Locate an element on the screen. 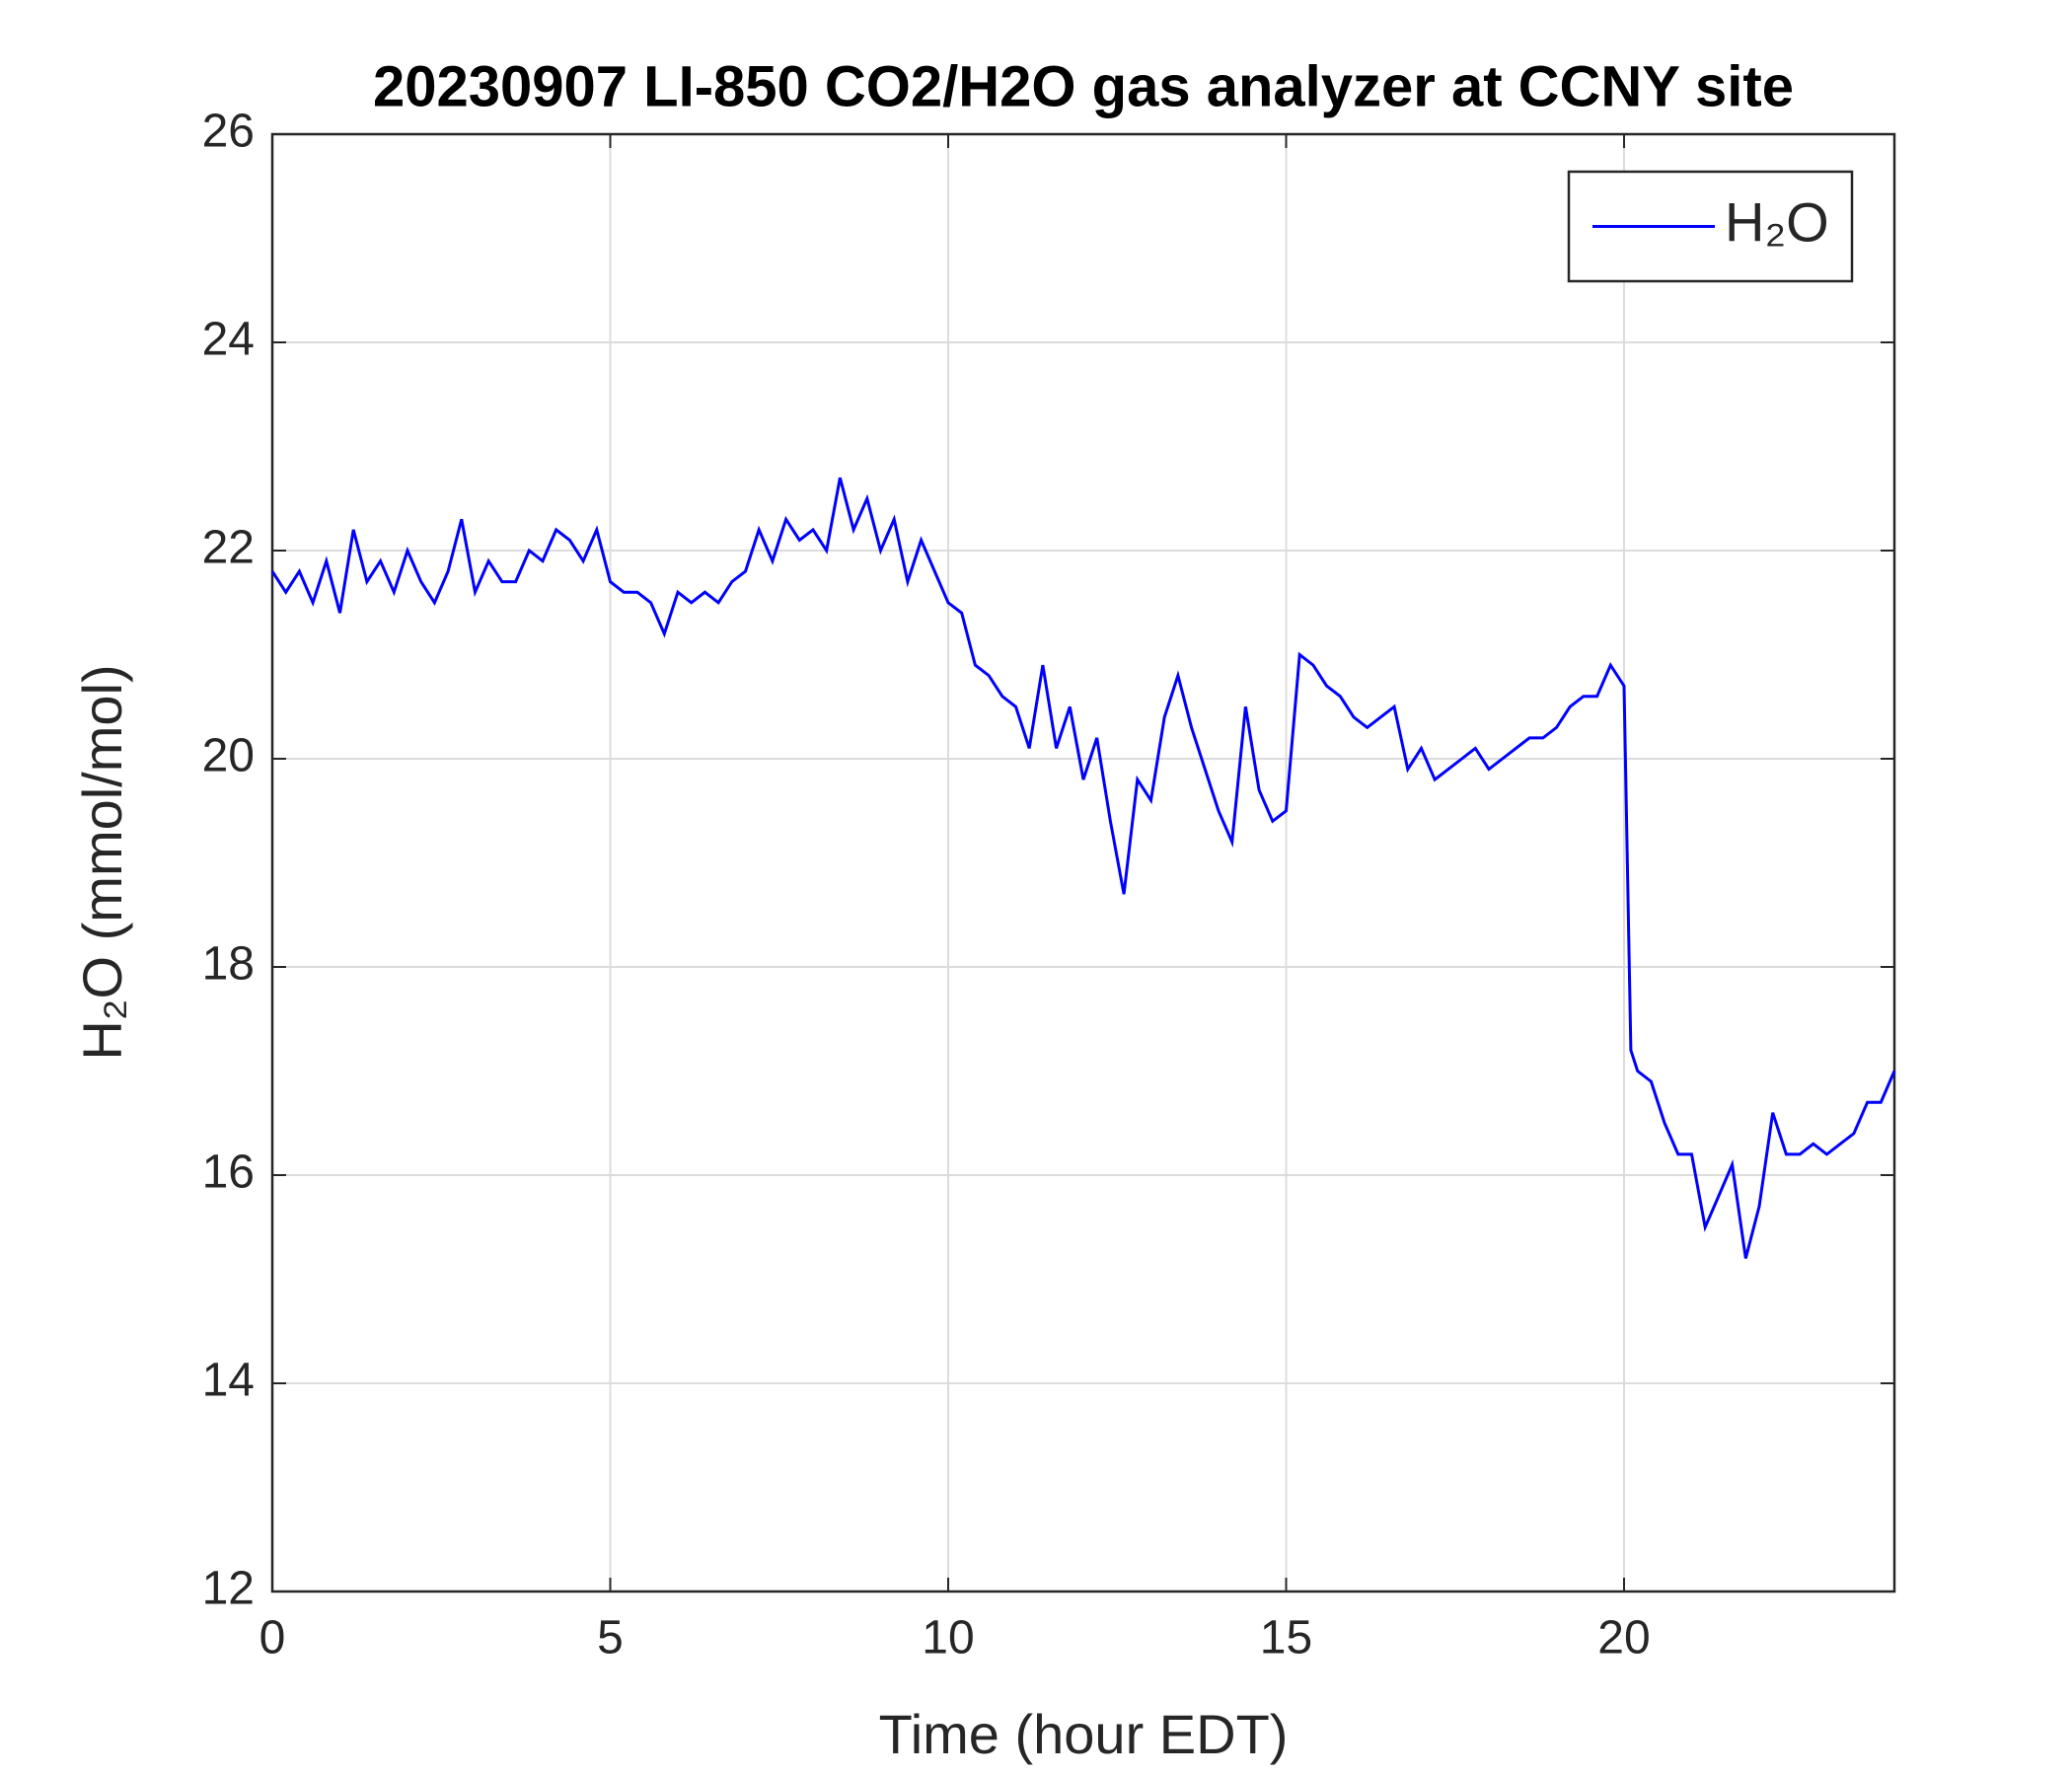  x-axis-label: Time (hour EDT) is located at coordinates (1084, 1734).